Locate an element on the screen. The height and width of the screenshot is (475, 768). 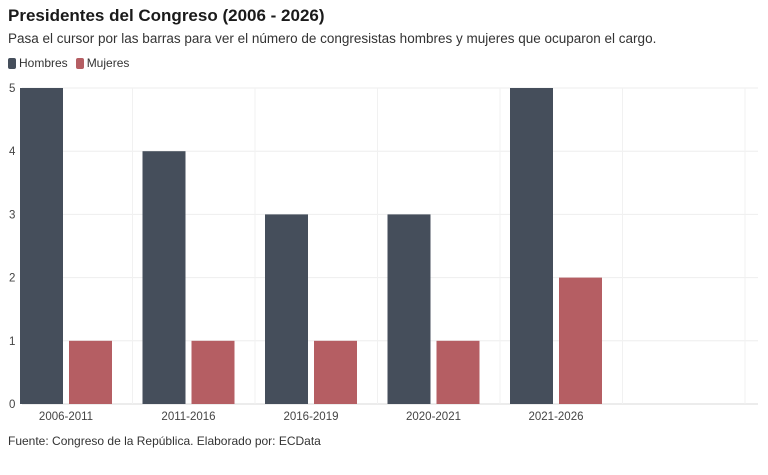
legend-label-mujeres: Mujeres is located at coordinates (108, 63).